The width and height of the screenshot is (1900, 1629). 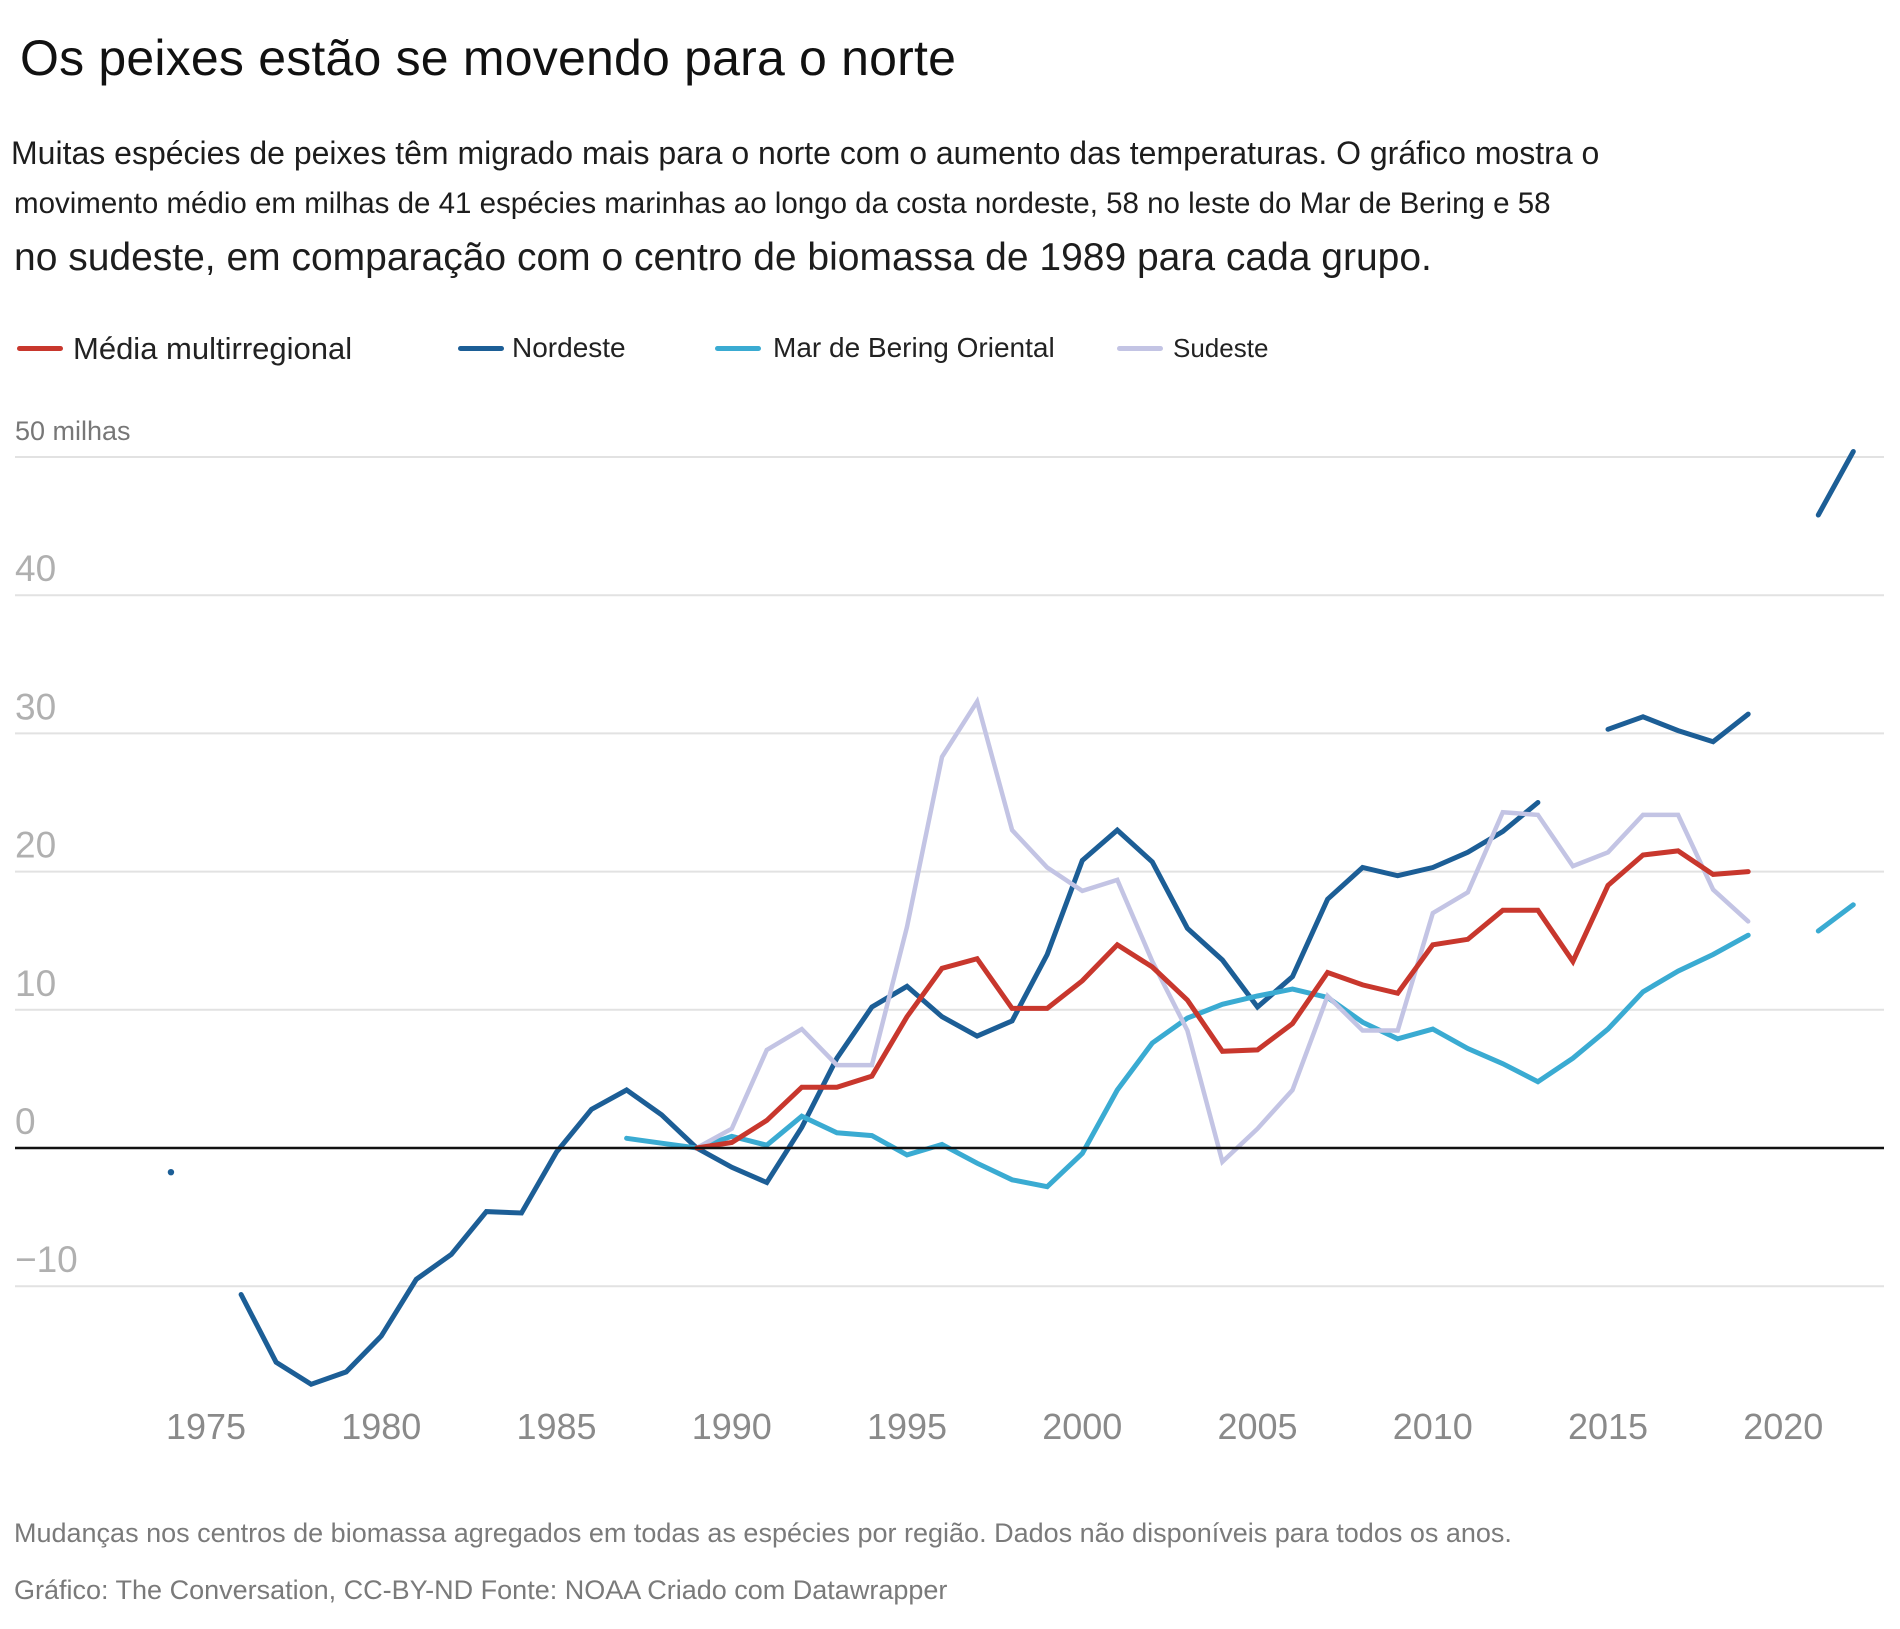 I want to click on x-tick-label: 1990, so click(x=732, y=1426).